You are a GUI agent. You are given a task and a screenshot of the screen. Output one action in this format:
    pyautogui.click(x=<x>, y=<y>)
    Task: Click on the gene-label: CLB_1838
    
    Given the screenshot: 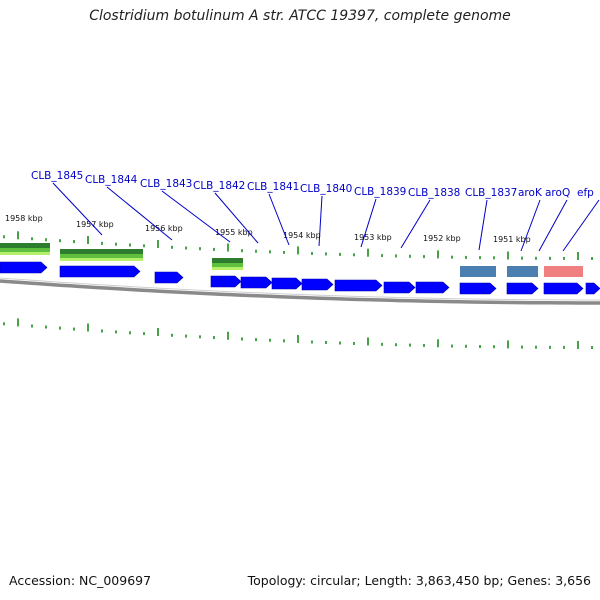 What is the action you would take?
    pyautogui.click(x=434, y=193)
    